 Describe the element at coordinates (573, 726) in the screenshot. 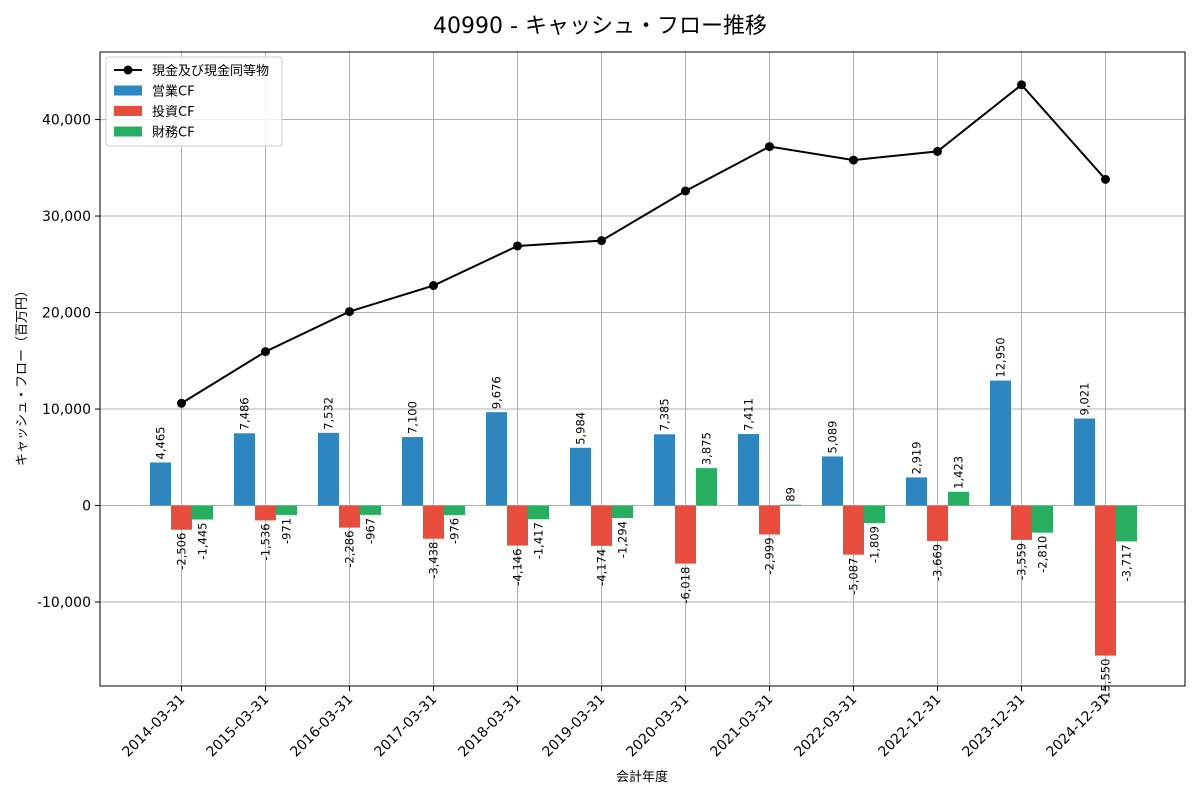

I see `x-tick-label: 2019-03-31` at that location.